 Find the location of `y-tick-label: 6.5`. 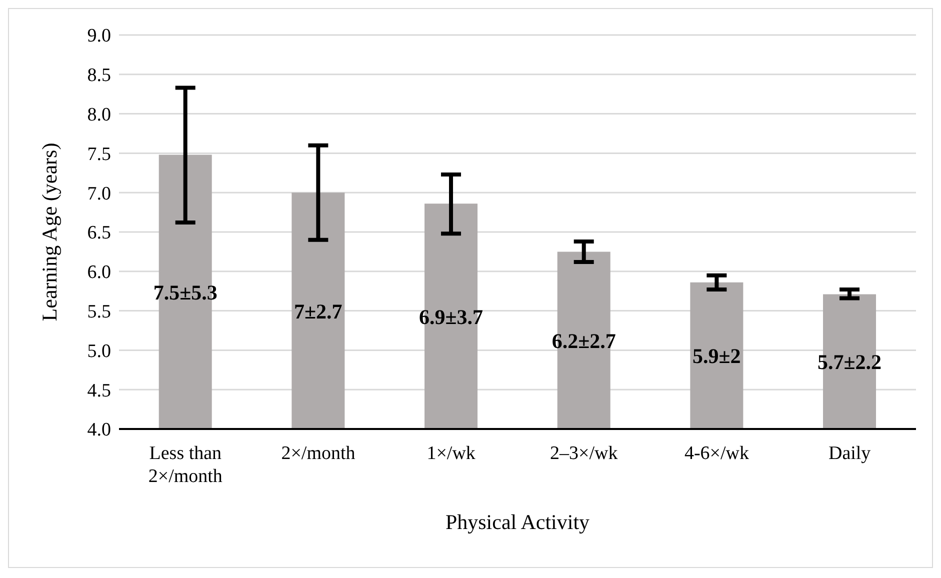

y-tick-label: 6.5 is located at coordinates (99, 233).